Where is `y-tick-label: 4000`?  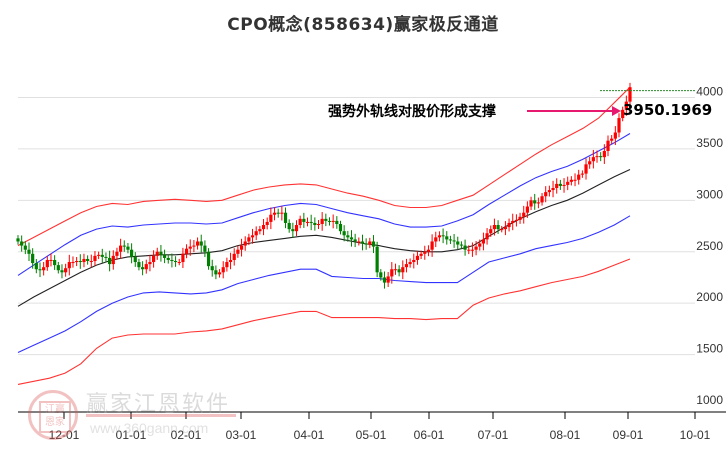 y-tick-label: 4000 is located at coordinates (709, 92).